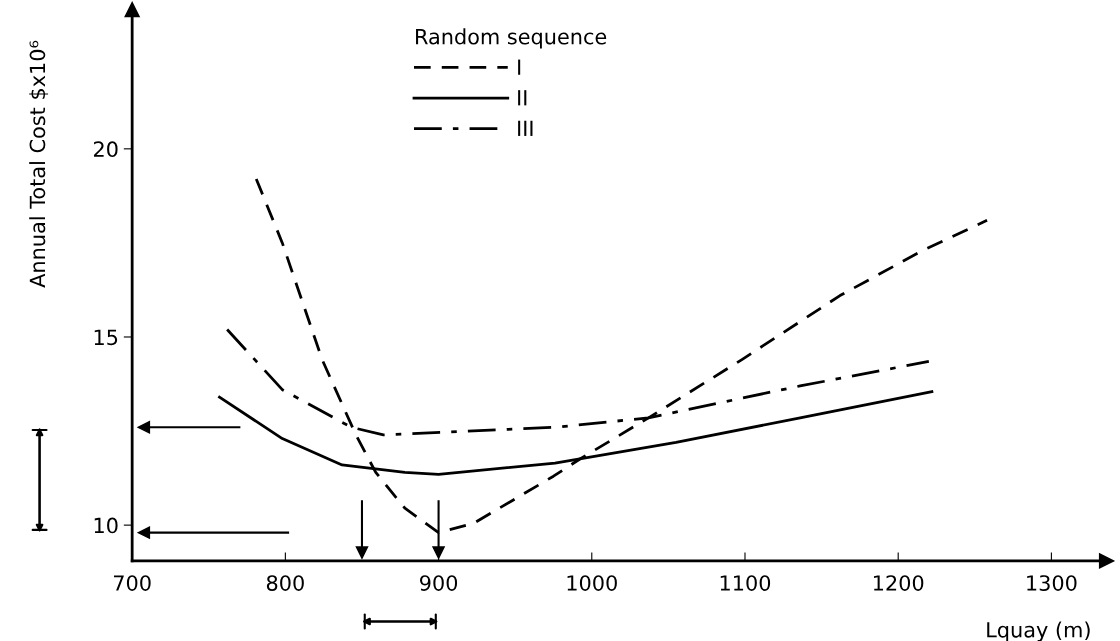 This screenshot has height=641, width=1120. I want to click on y-tick-label: 10, so click(106, 525).